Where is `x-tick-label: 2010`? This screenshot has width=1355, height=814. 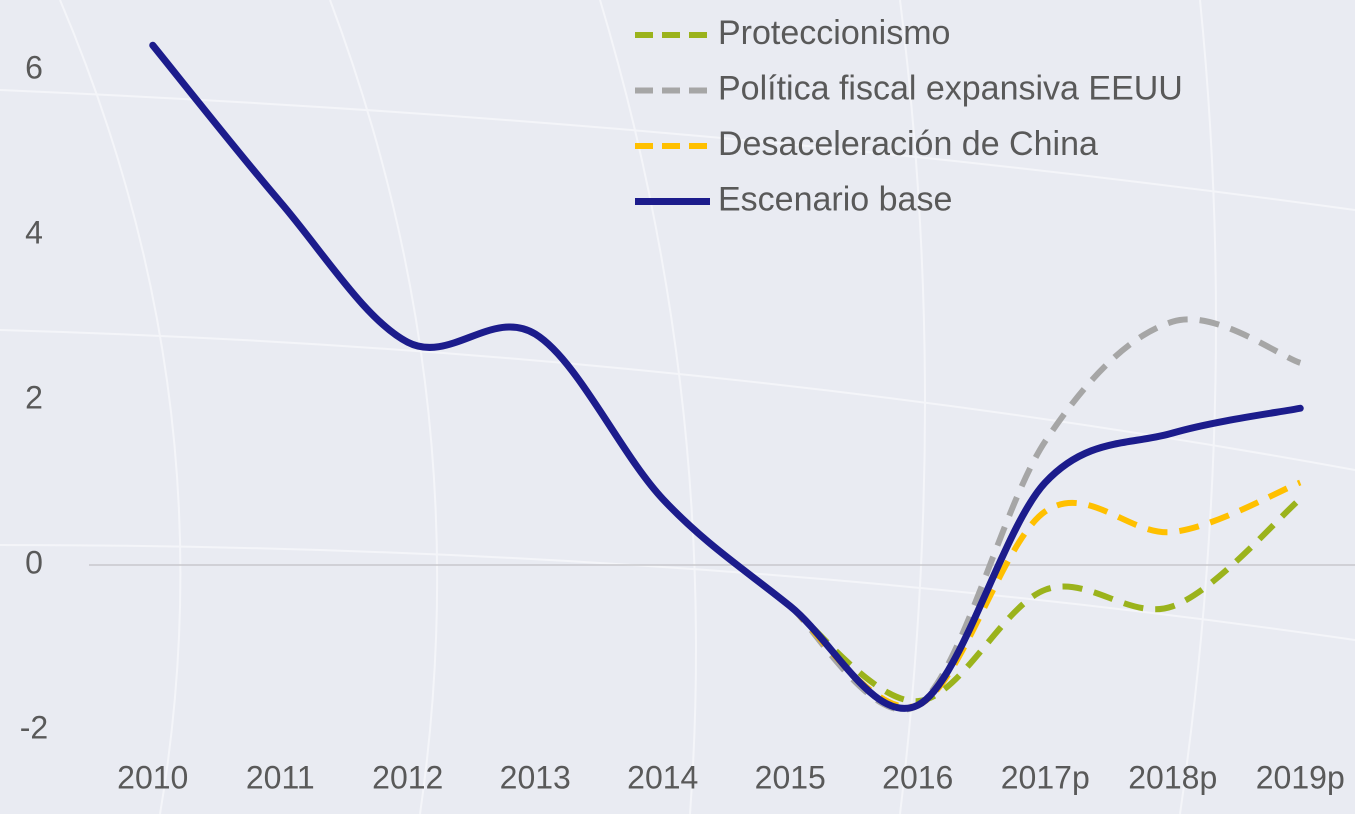
x-tick-label: 2010 is located at coordinates (152, 777).